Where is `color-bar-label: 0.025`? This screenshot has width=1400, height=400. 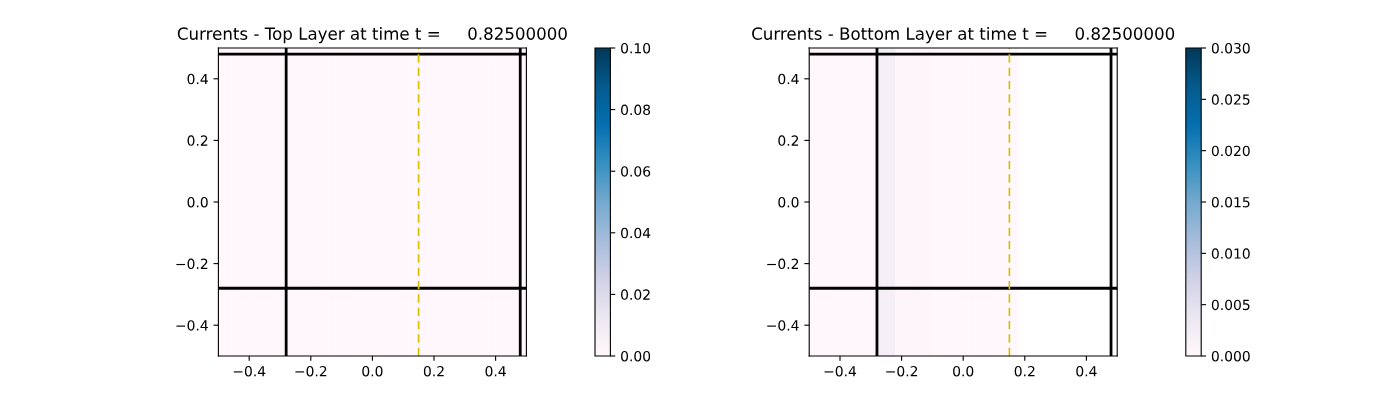 color-bar-label: 0.025 is located at coordinates (1230, 99).